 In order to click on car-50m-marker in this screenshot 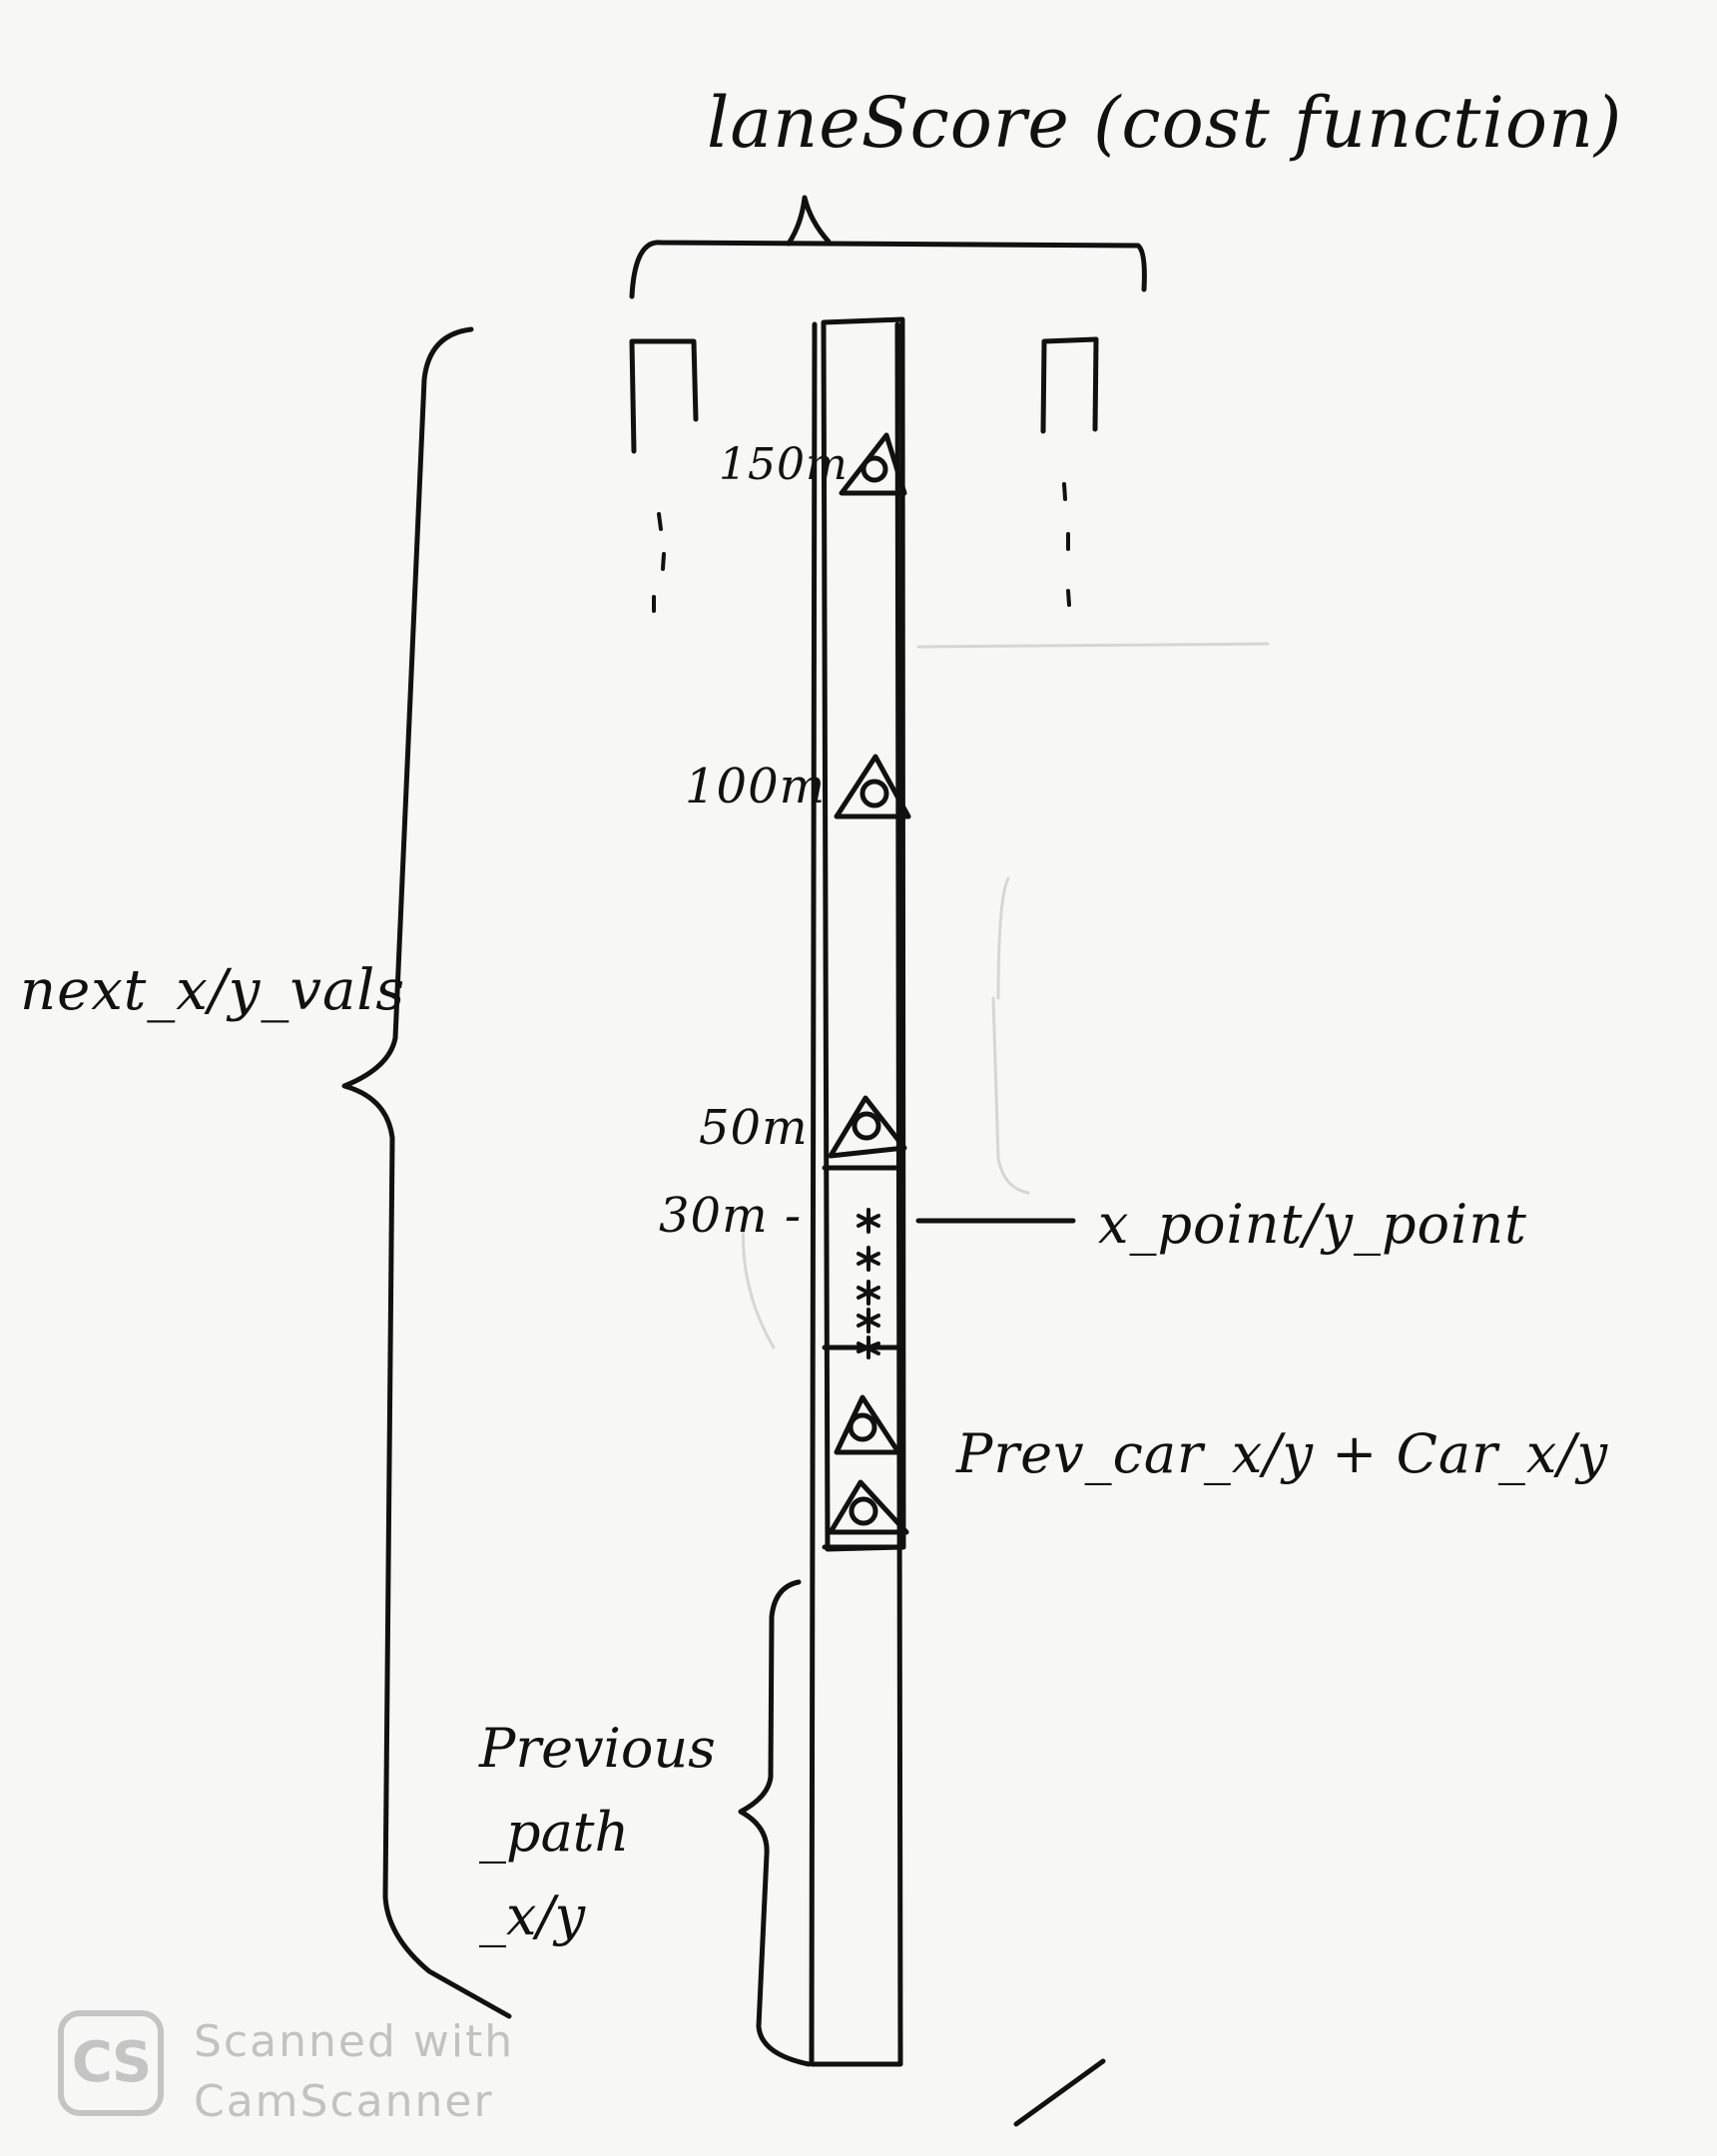, I will do `click(867, 1127)`.